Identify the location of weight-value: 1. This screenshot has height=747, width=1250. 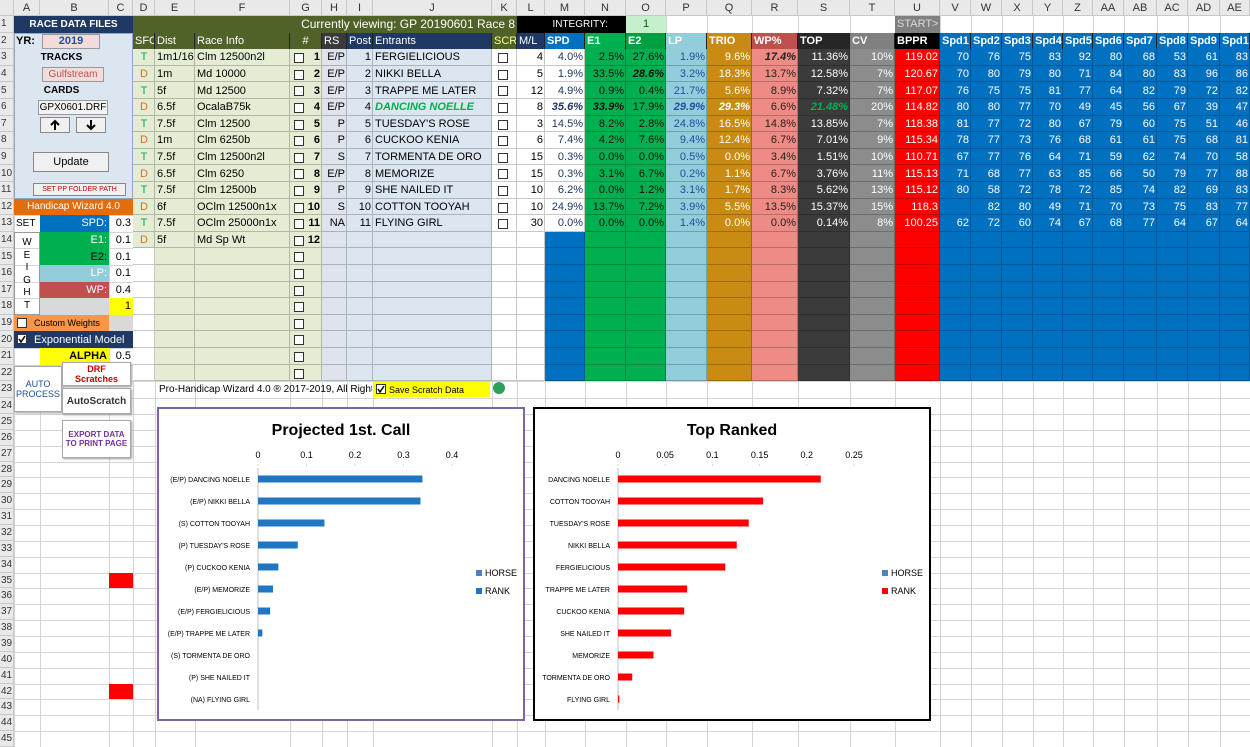
(121, 306).